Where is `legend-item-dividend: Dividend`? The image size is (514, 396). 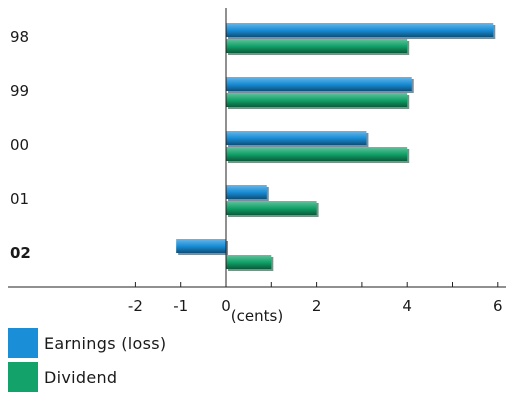 legend-item-dividend: Dividend is located at coordinates (87, 377).